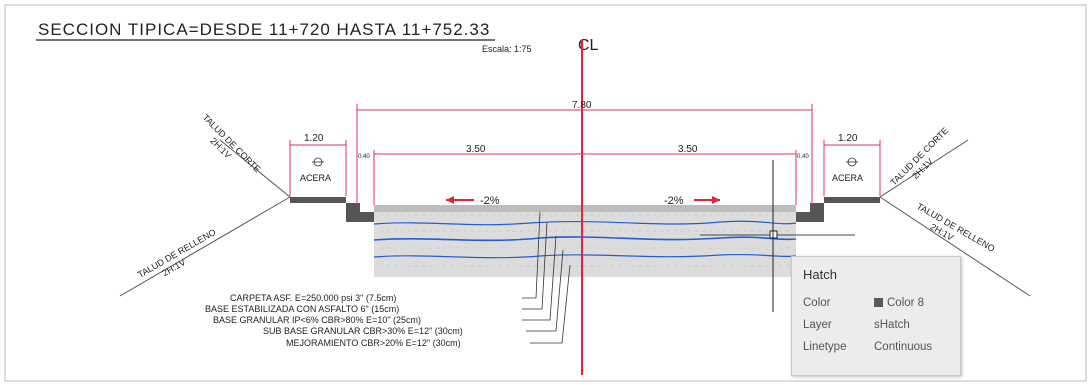 The height and width of the screenshot is (385, 1091). Describe the element at coordinates (588, 45) in the screenshot. I see `centerline-symbol: CL` at that location.